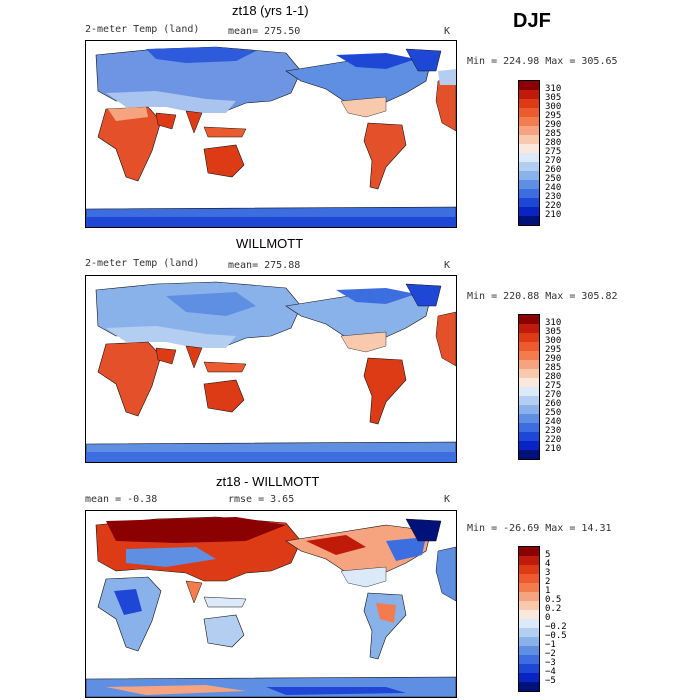  What do you see at coordinates (553, 608) in the screenshot?
I see `colorbar-tick-label: 0.2` at bounding box center [553, 608].